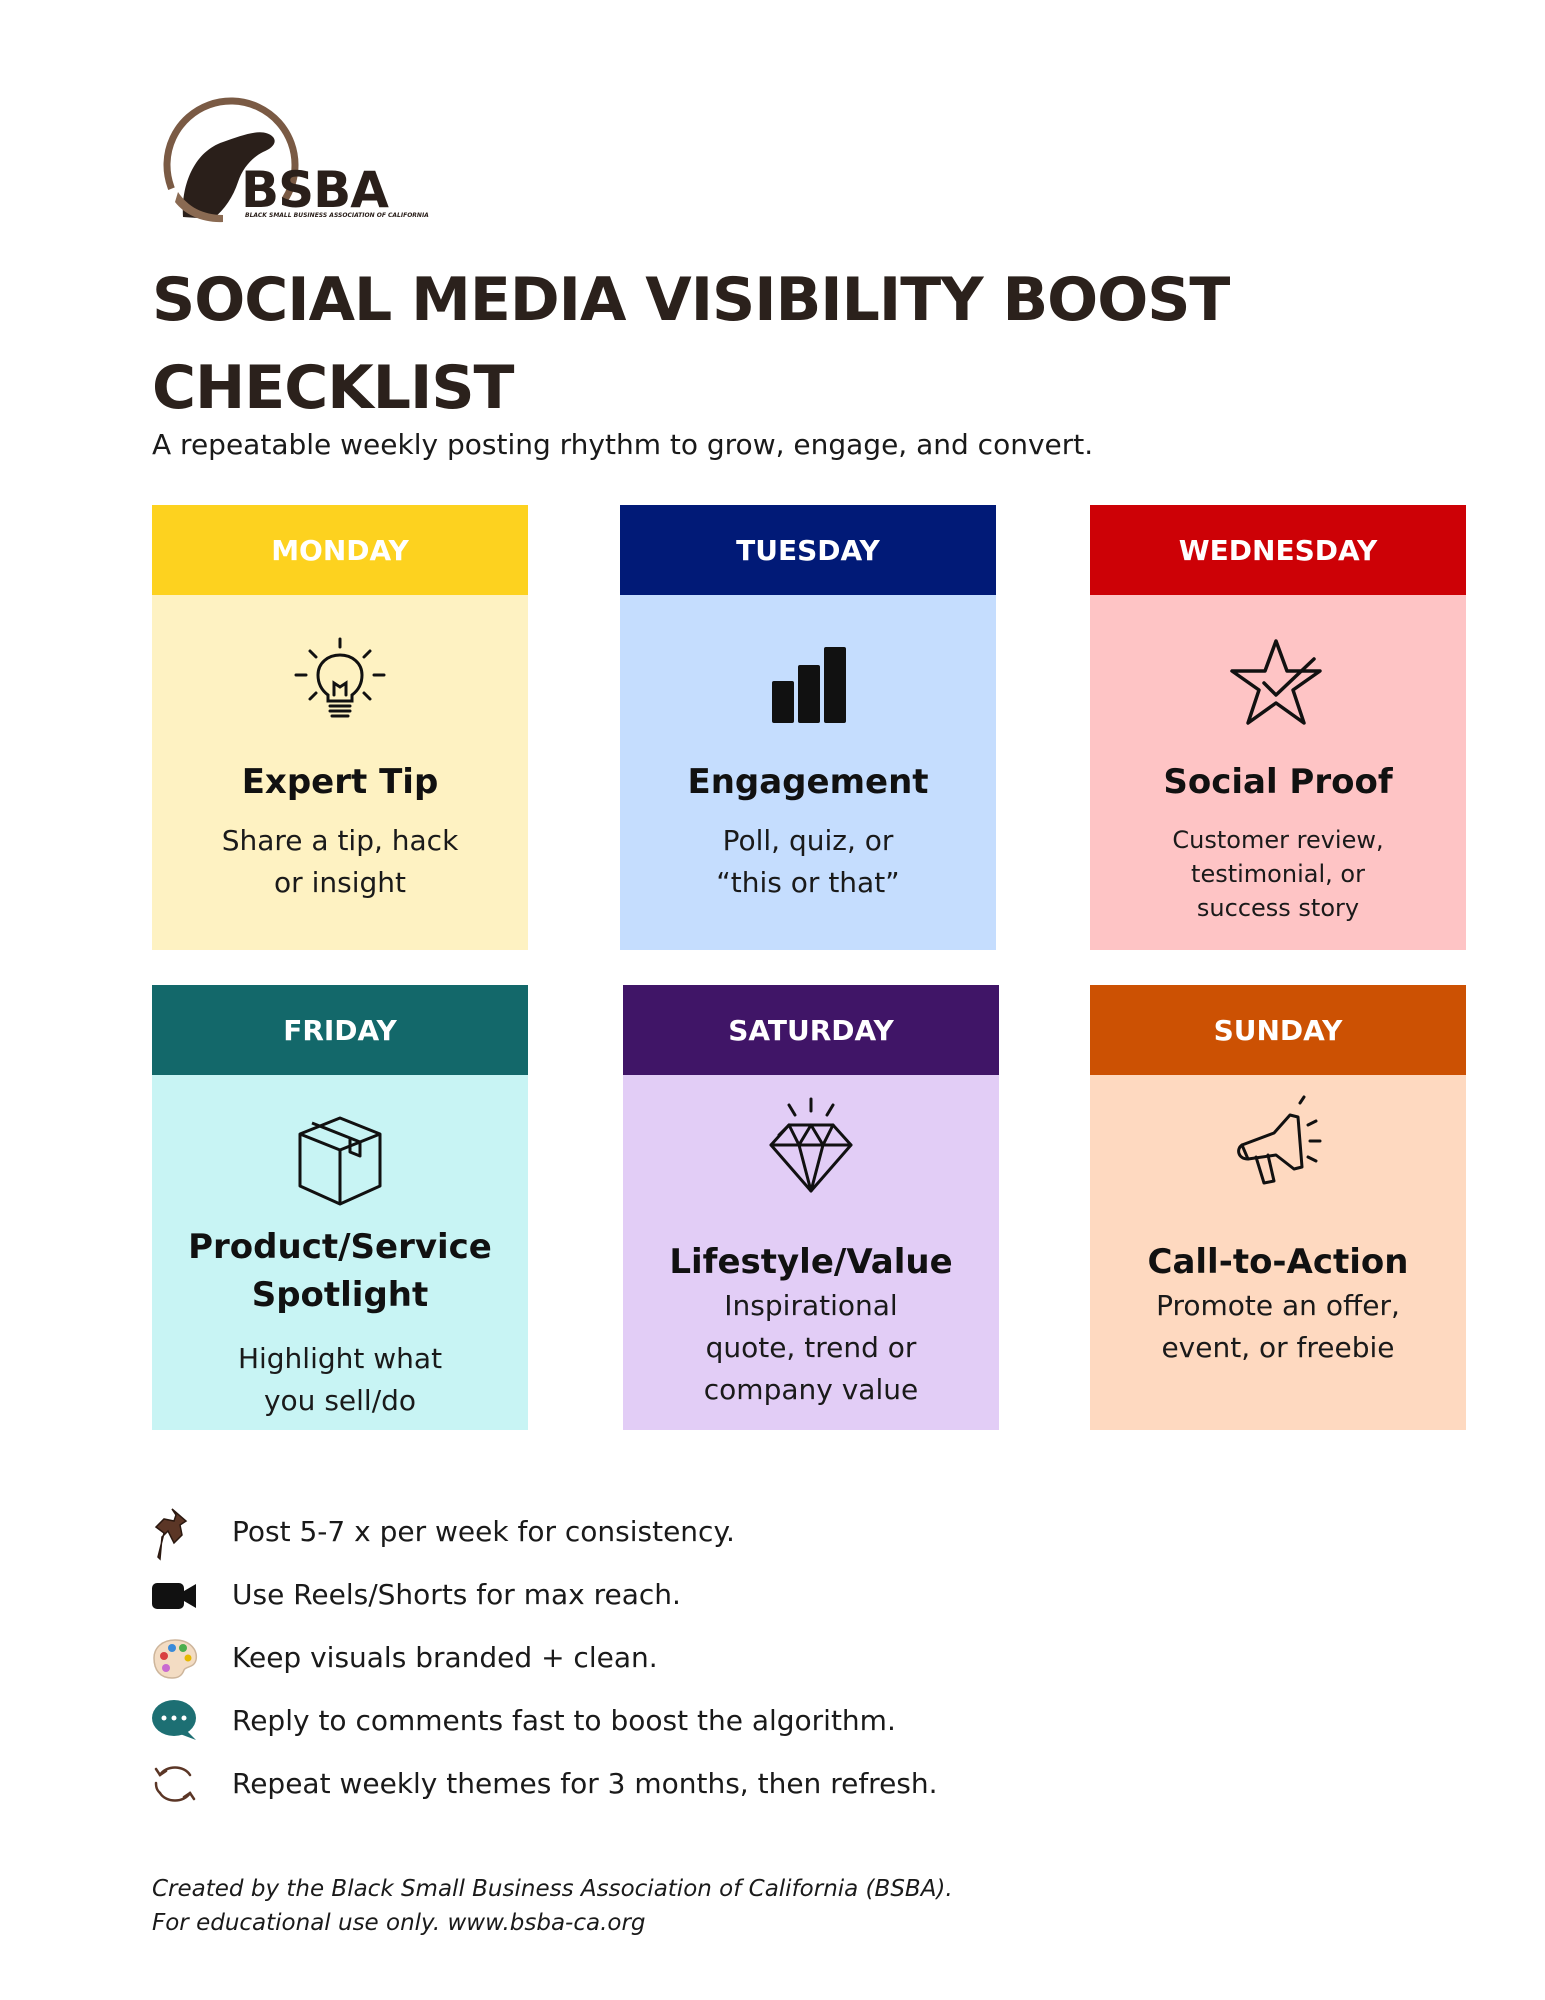 This screenshot has width=1545, height=2000. I want to click on tip-text: Keep visuals branded + clean., so click(445, 1657).